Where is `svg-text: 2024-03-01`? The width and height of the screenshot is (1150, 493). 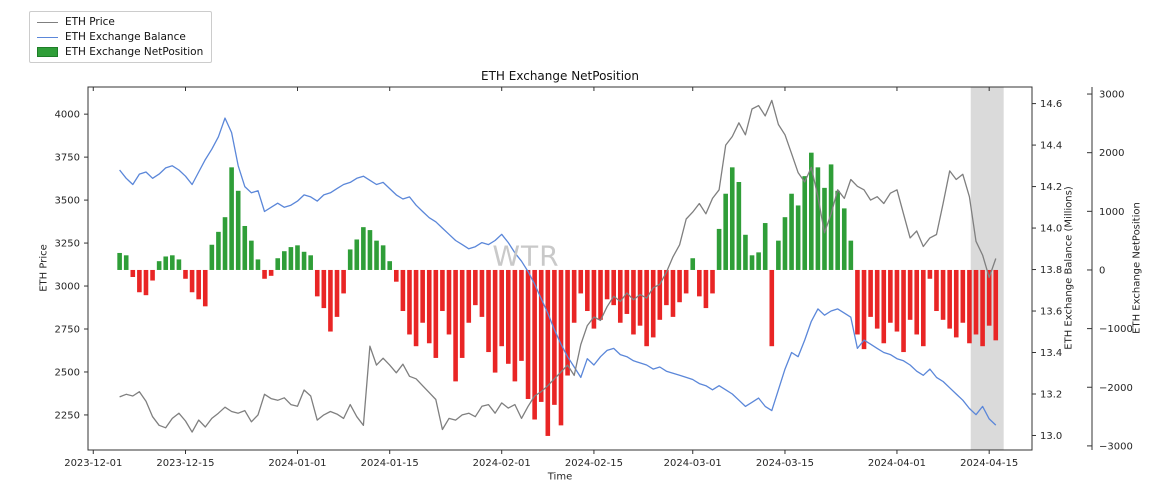 svg-text: 2024-03-01 is located at coordinates (693, 463).